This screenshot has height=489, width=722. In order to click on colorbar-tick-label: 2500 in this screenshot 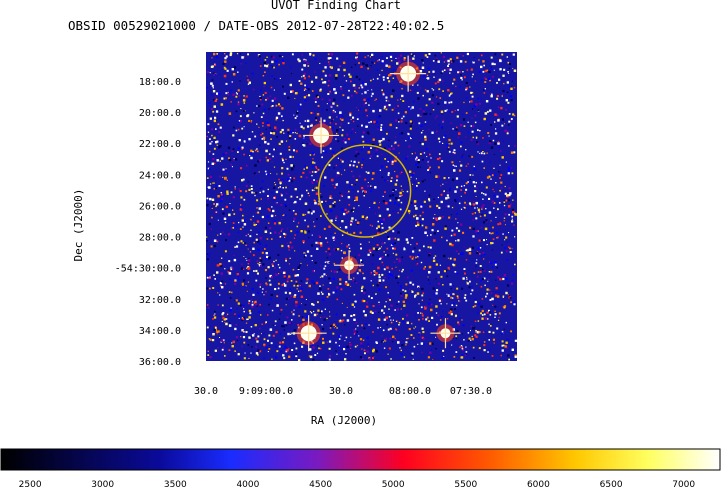, I will do `click(30, 484)`.